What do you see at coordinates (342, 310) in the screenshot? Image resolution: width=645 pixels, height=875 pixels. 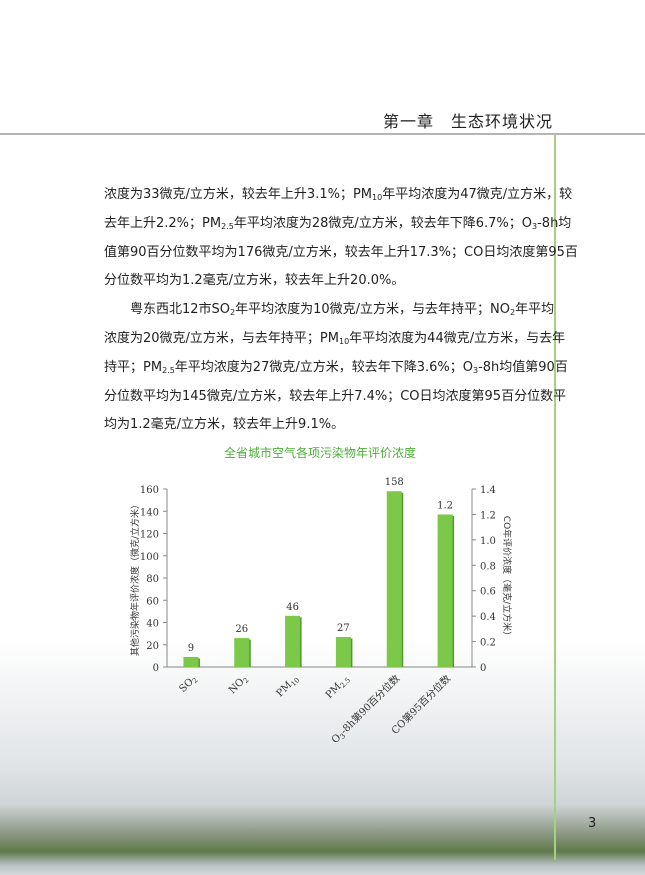 I see `text-line: 粤东西北12市SO2年平均浓度为10微克/立方米，与去年持平；NO2年平均` at bounding box center [342, 310].